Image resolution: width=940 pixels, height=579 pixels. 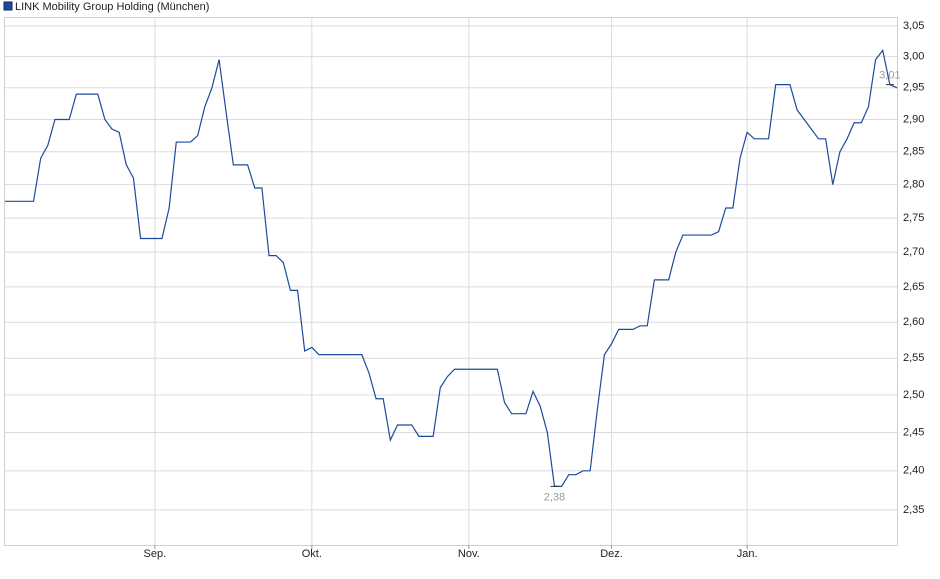 I want to click on x-tick-label: Jan., so click(x=747, y=554).